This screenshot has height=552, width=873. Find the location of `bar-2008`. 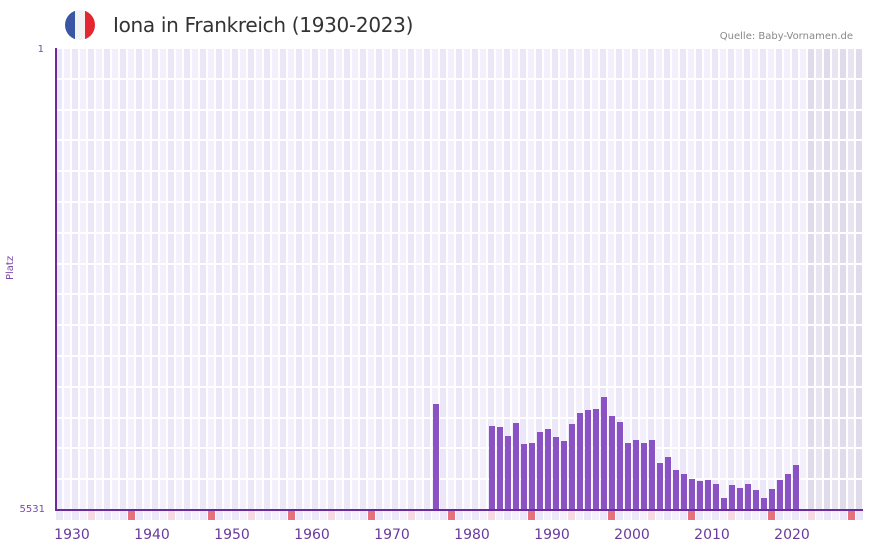

bar-2008 is located at coordinates (692, 494).